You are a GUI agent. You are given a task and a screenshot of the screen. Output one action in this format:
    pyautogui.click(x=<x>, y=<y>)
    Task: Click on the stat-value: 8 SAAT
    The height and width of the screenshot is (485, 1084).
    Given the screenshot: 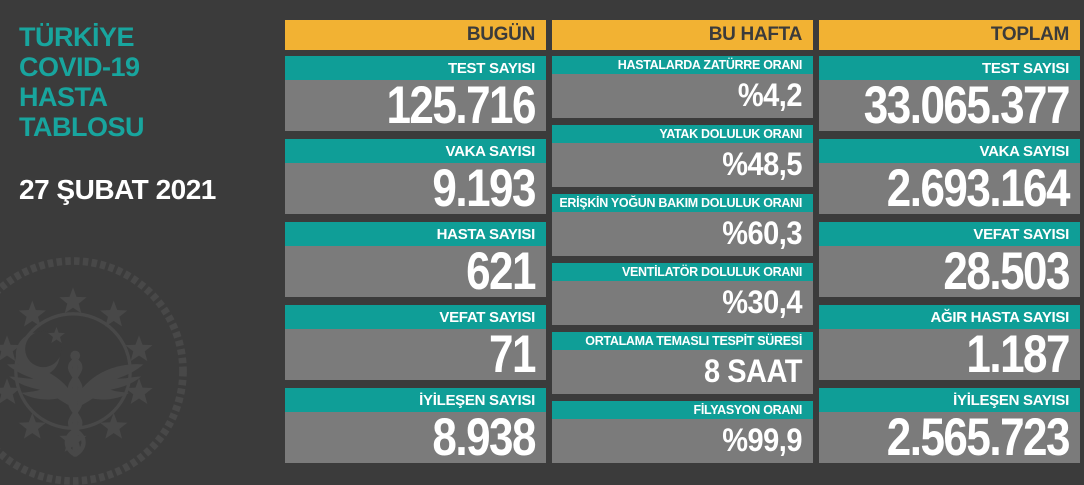 What is the action you would take?
    pyautogui.click(x=682, y=372)
    